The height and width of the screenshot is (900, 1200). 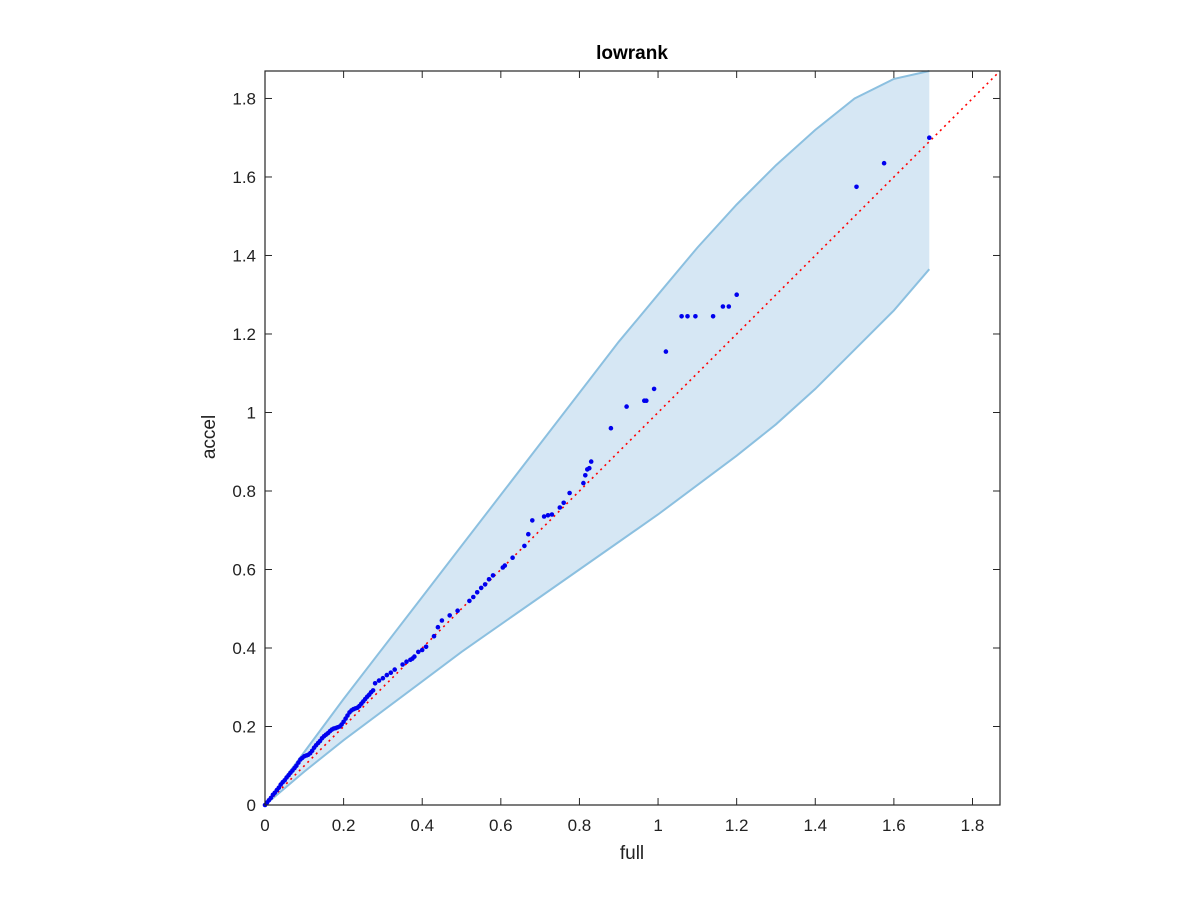 I want to click on chart-title: lowrank, so click(x=632, y=53).